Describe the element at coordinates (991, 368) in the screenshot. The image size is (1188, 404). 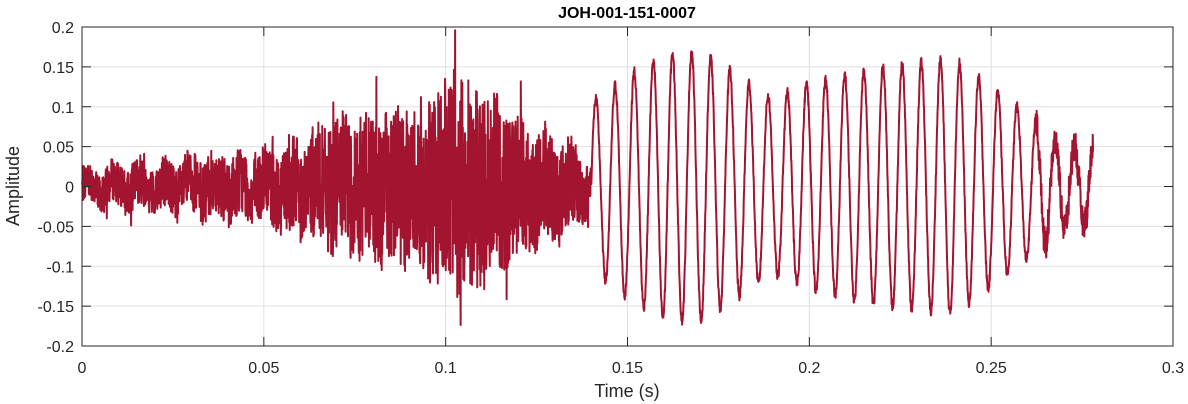
I see `x-tick-label: 0.25` at that location.